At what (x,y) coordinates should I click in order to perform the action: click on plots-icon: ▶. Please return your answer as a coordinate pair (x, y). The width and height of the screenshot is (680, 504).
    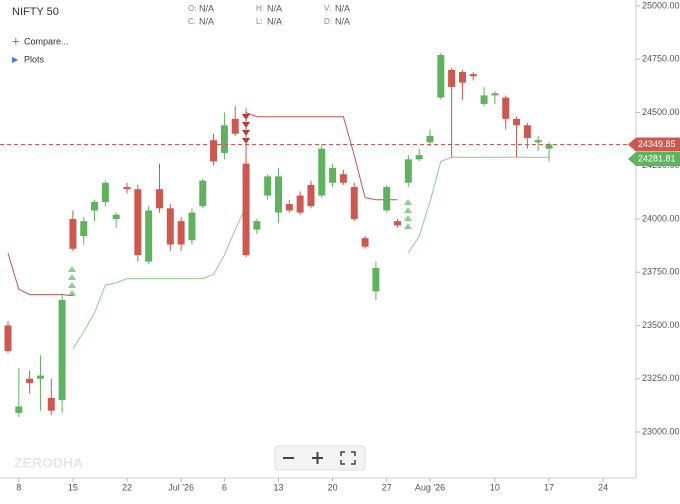
    Looking at the image, I should click on (15, 59).